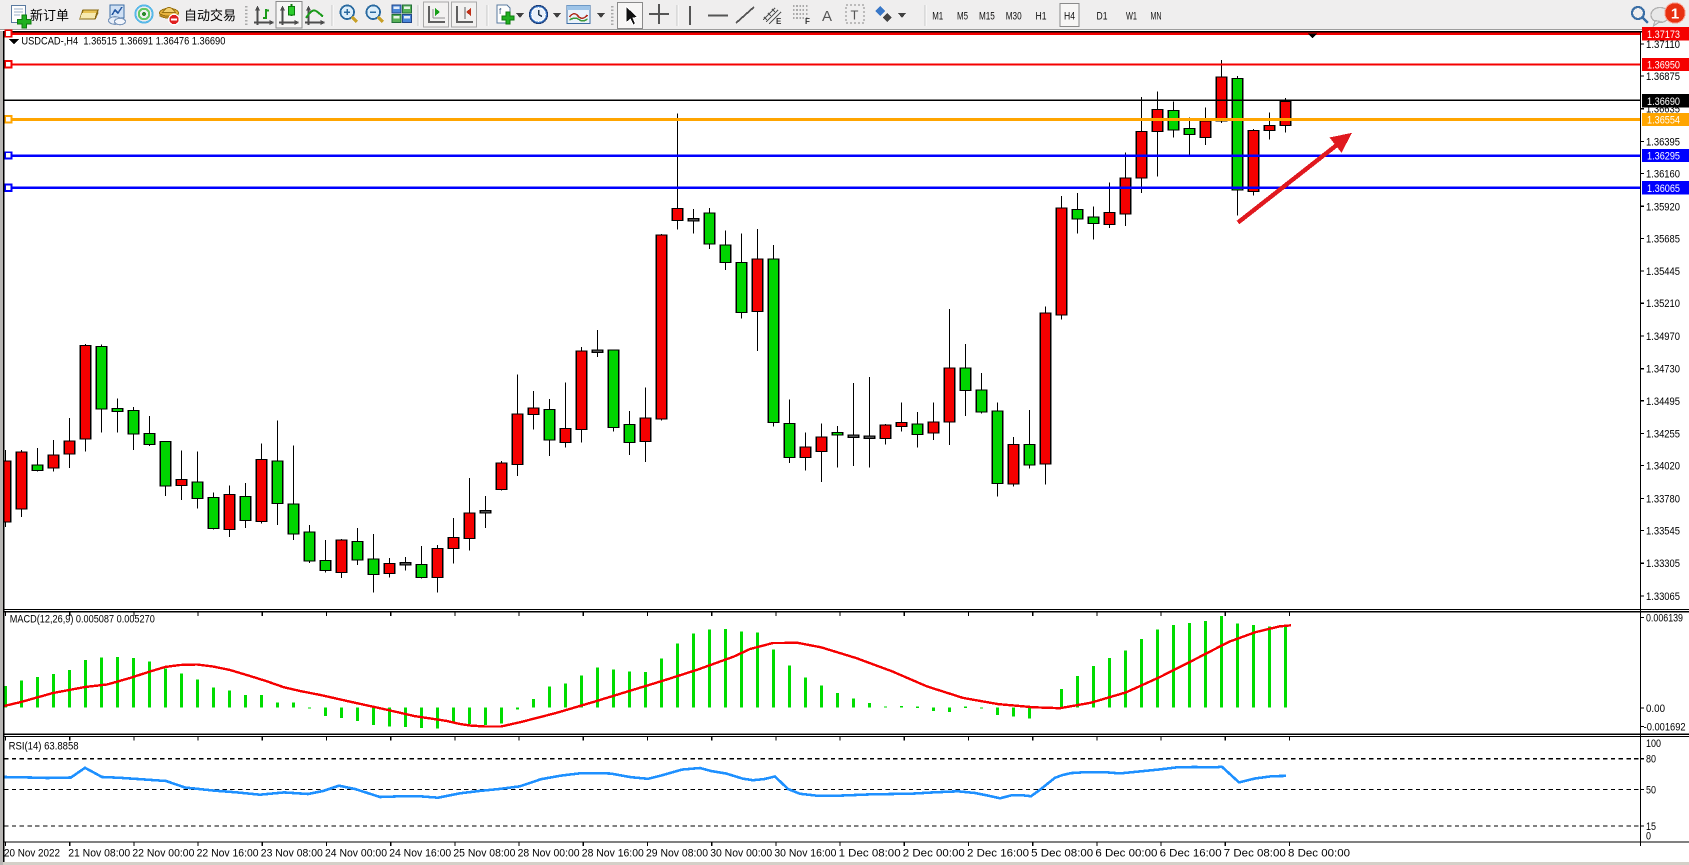 This screenshot has width=1689, height=865. Describe the element at coordinates (1663, 272) in the screenshot. I see `svg-text: 1.35445` at that location.